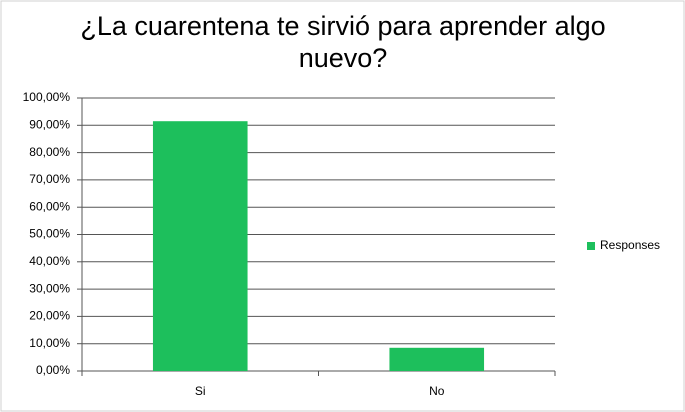 The image size is (685, 412). What do you see at coordinates (49, 152) in the screenshot?
I see `y-tick-label: 80,00%` at bounding box center [49, 152].